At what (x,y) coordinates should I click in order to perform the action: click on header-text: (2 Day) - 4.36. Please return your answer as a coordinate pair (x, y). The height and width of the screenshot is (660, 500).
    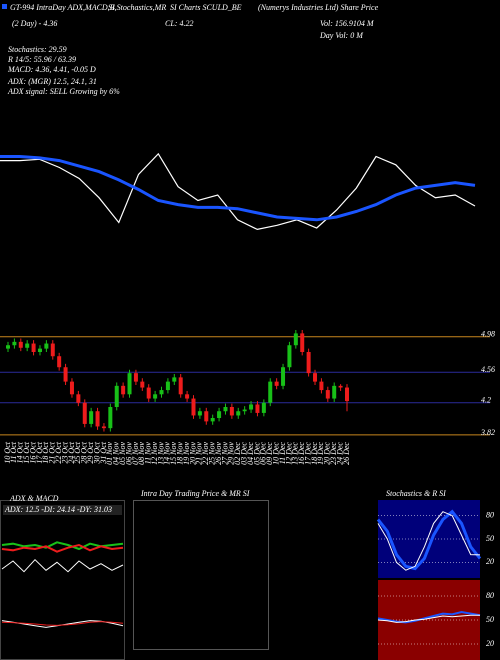
    Looking at the image, I should click on (34, 23).